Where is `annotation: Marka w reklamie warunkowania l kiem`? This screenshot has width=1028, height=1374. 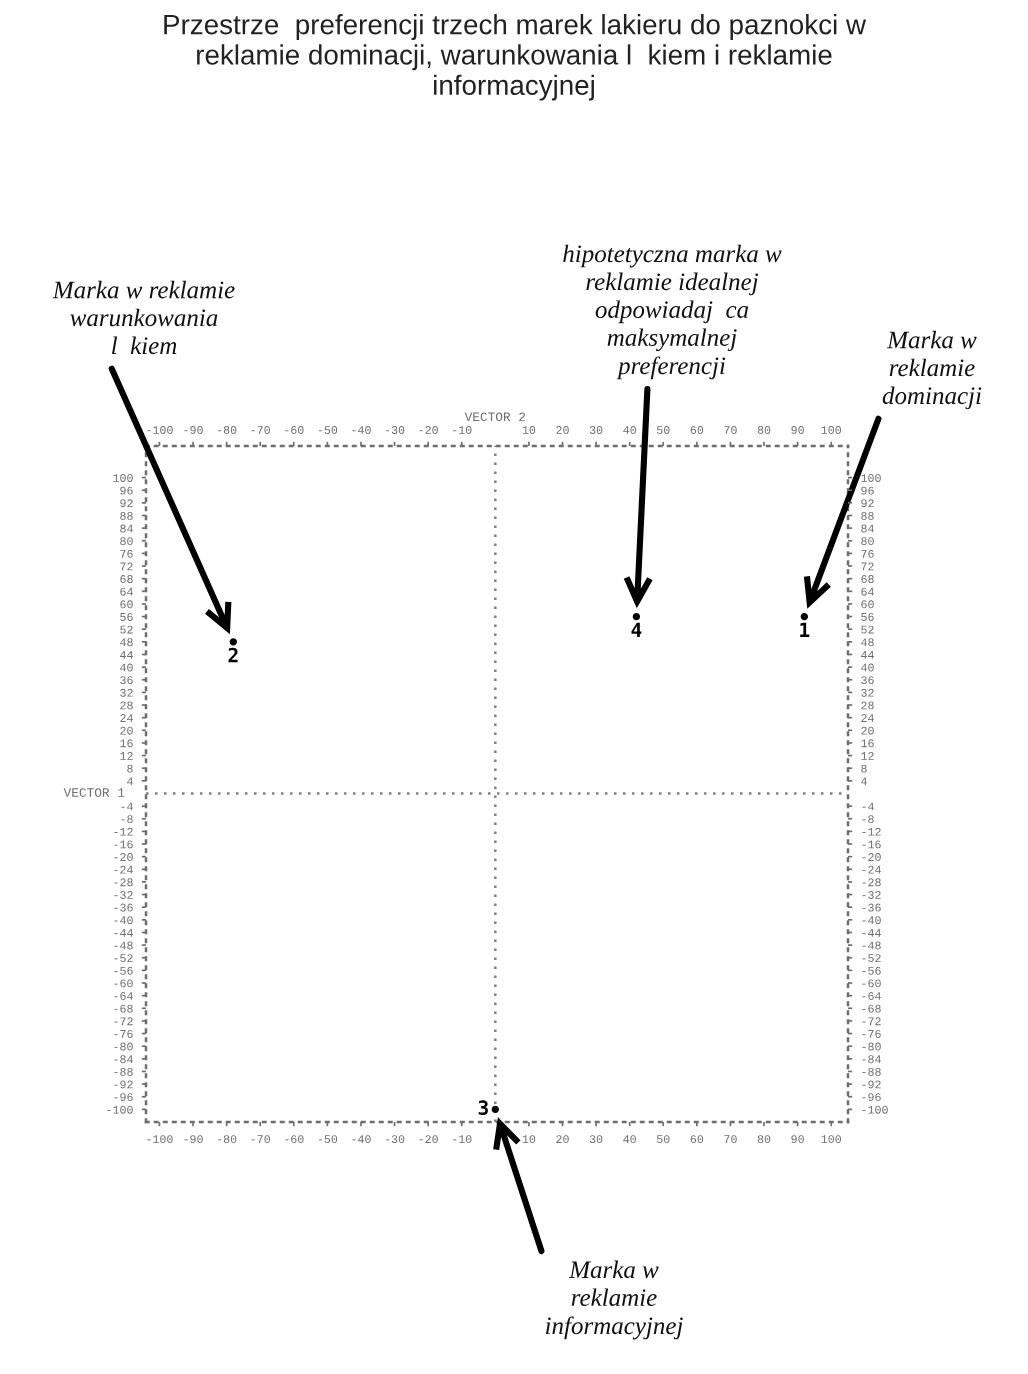 annotation: Marka w reklamie warunkowania l kiem is located at coordinates (143, 317).